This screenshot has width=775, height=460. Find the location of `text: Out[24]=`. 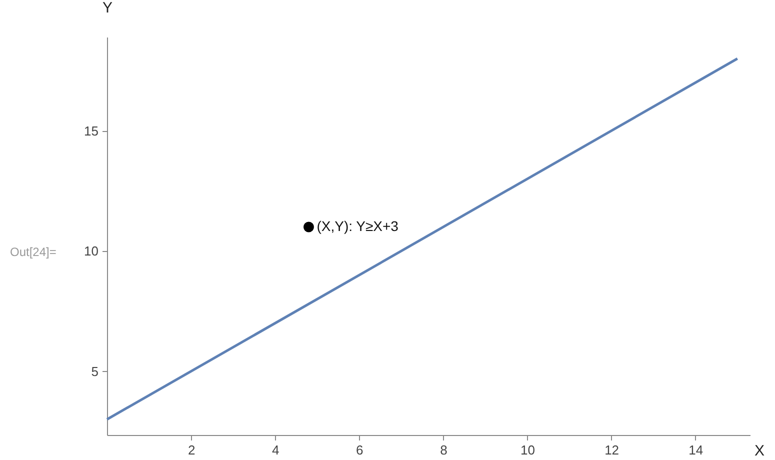

text: Out[24]= is located at coordinates (33, 252).